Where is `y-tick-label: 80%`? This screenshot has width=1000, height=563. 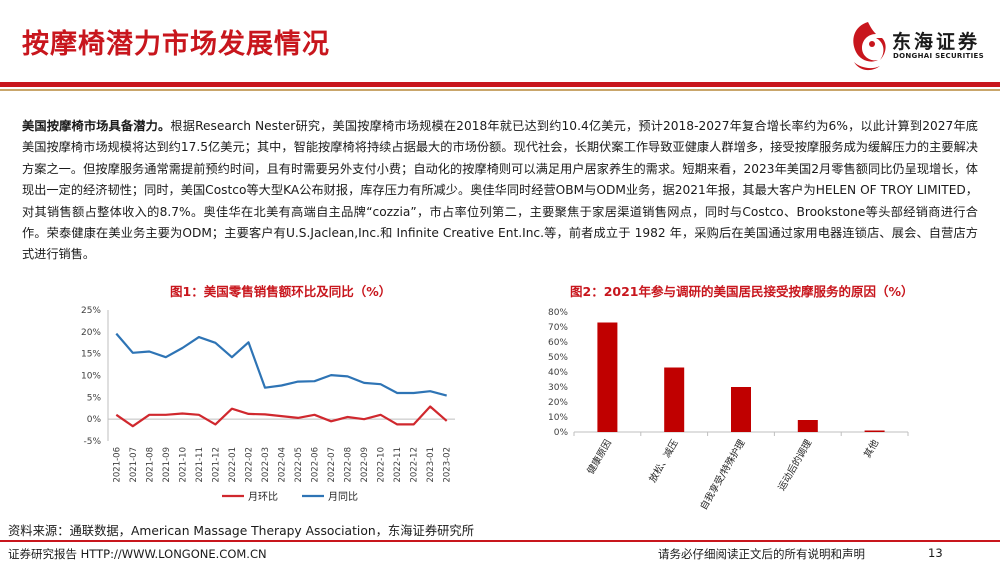
y-tick-label: 80% is located at coordinates (558, 313).